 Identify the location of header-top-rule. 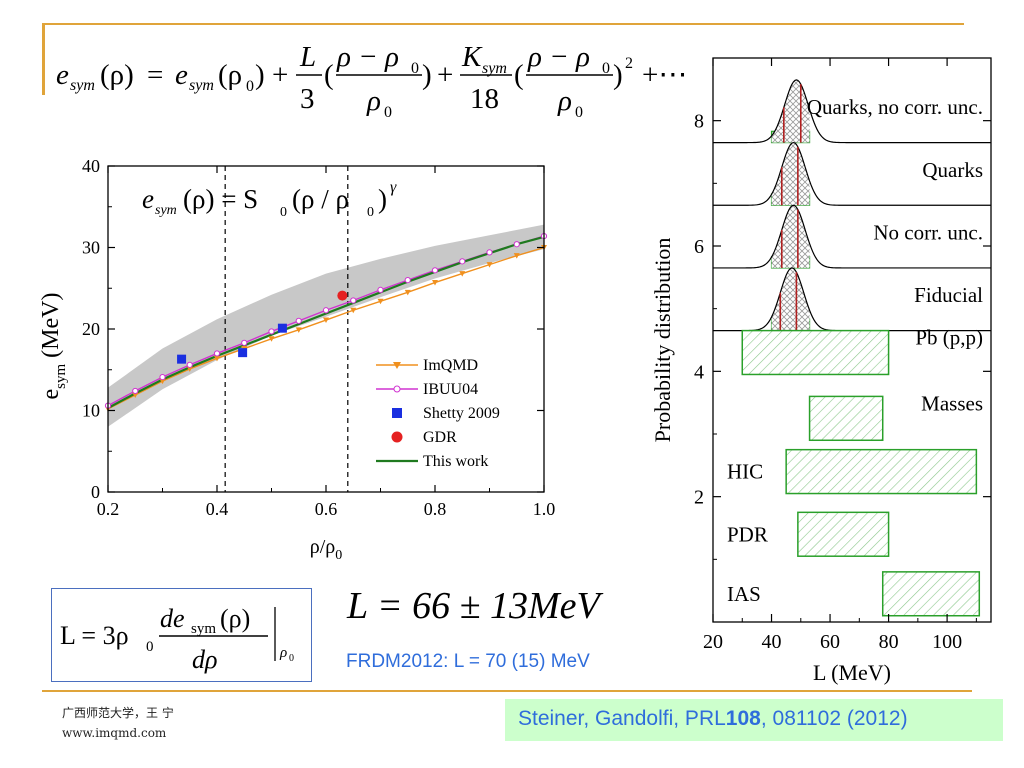
(503, 24).